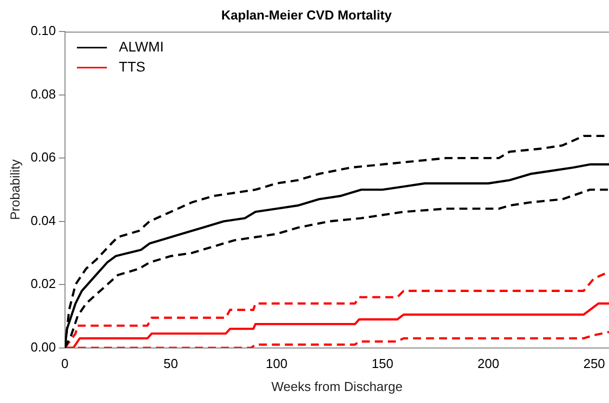  What do you see at coordinates (306, 14) in the screenshot?
I see `chart-title: Kaplan-Meier CVD Mortality` at bounding box center [306, 14].